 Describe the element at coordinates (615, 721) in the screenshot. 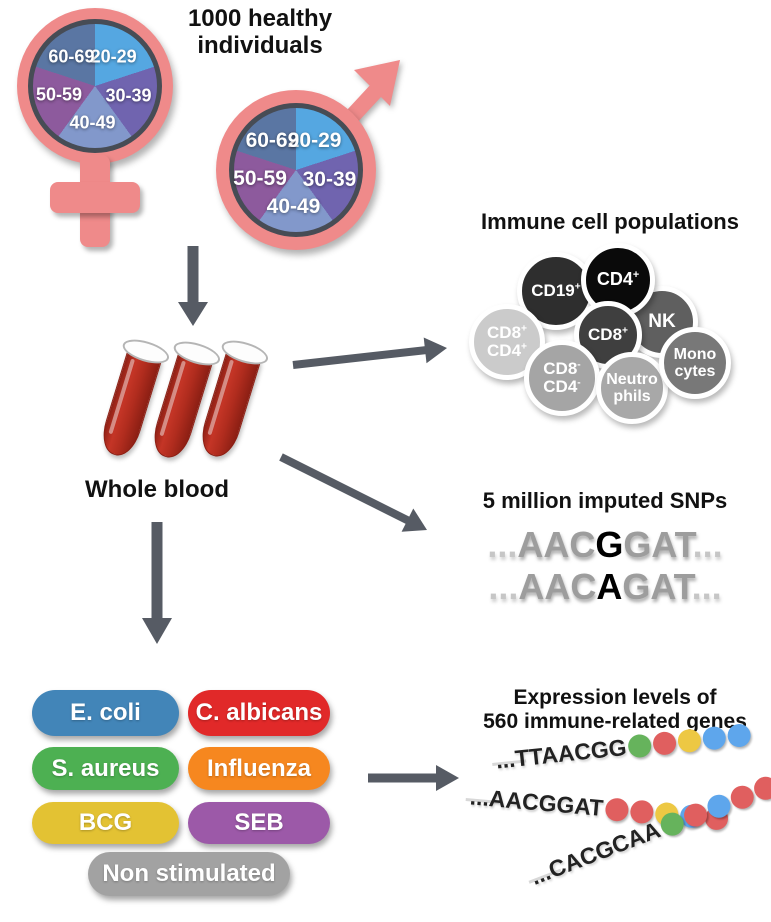

I see `expression-title-line2: 560 immune-related genes` at that location.